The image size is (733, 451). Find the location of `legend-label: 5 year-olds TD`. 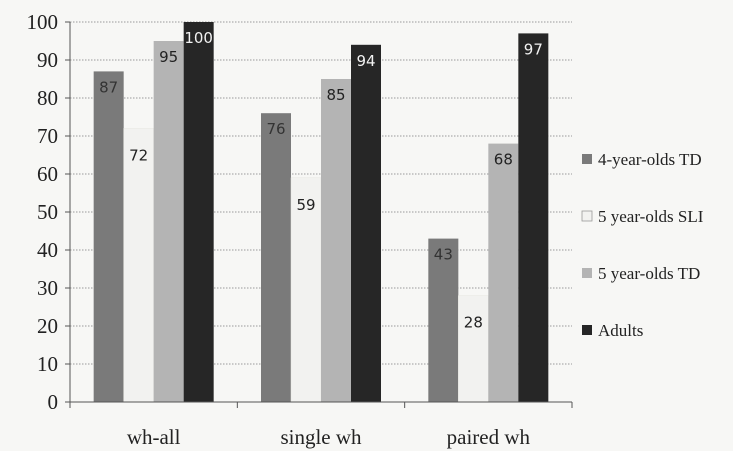

legend-label: 5 year-olds TD is located at coordinates (649, 273).